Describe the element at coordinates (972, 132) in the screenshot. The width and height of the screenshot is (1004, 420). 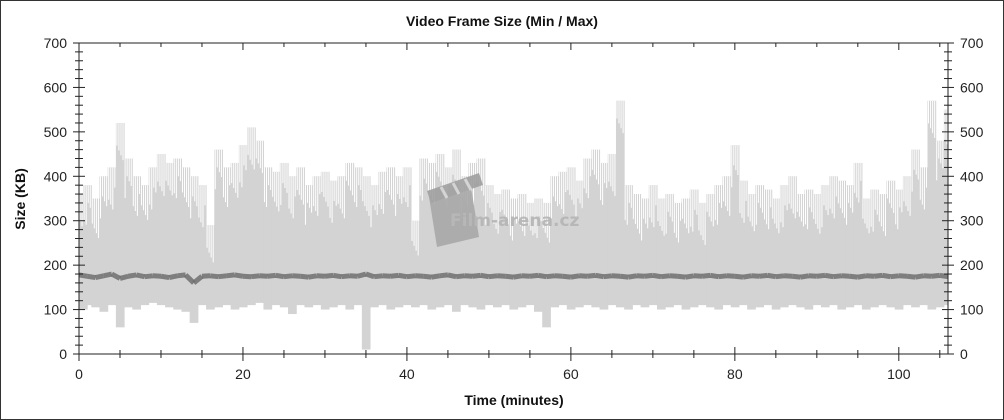
I see `y-tick-label-right: 500` at that location.